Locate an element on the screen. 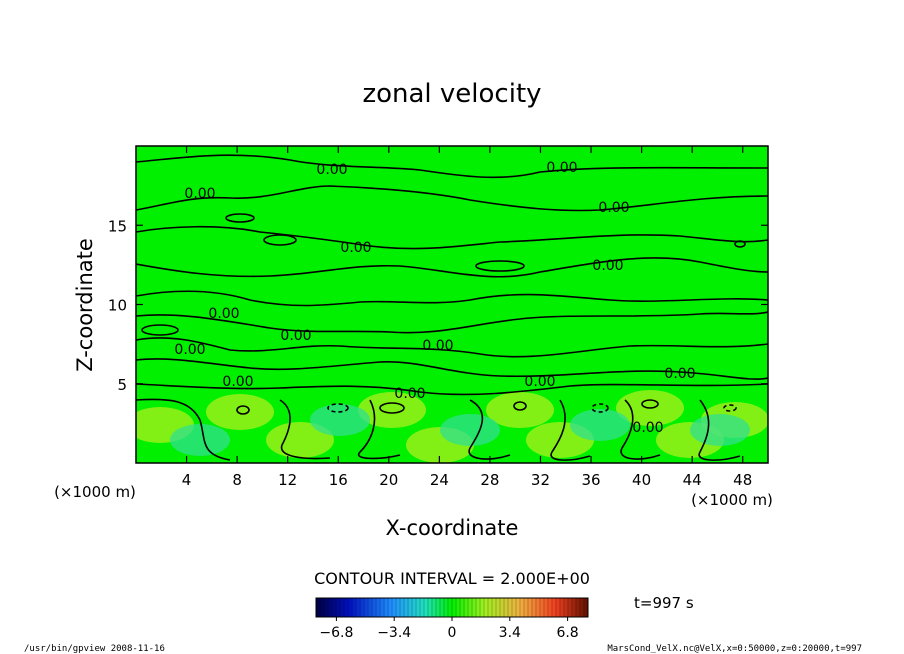 The width and height of the screenshot is (904, 654). field-patches is located at coordinates (452, 426).